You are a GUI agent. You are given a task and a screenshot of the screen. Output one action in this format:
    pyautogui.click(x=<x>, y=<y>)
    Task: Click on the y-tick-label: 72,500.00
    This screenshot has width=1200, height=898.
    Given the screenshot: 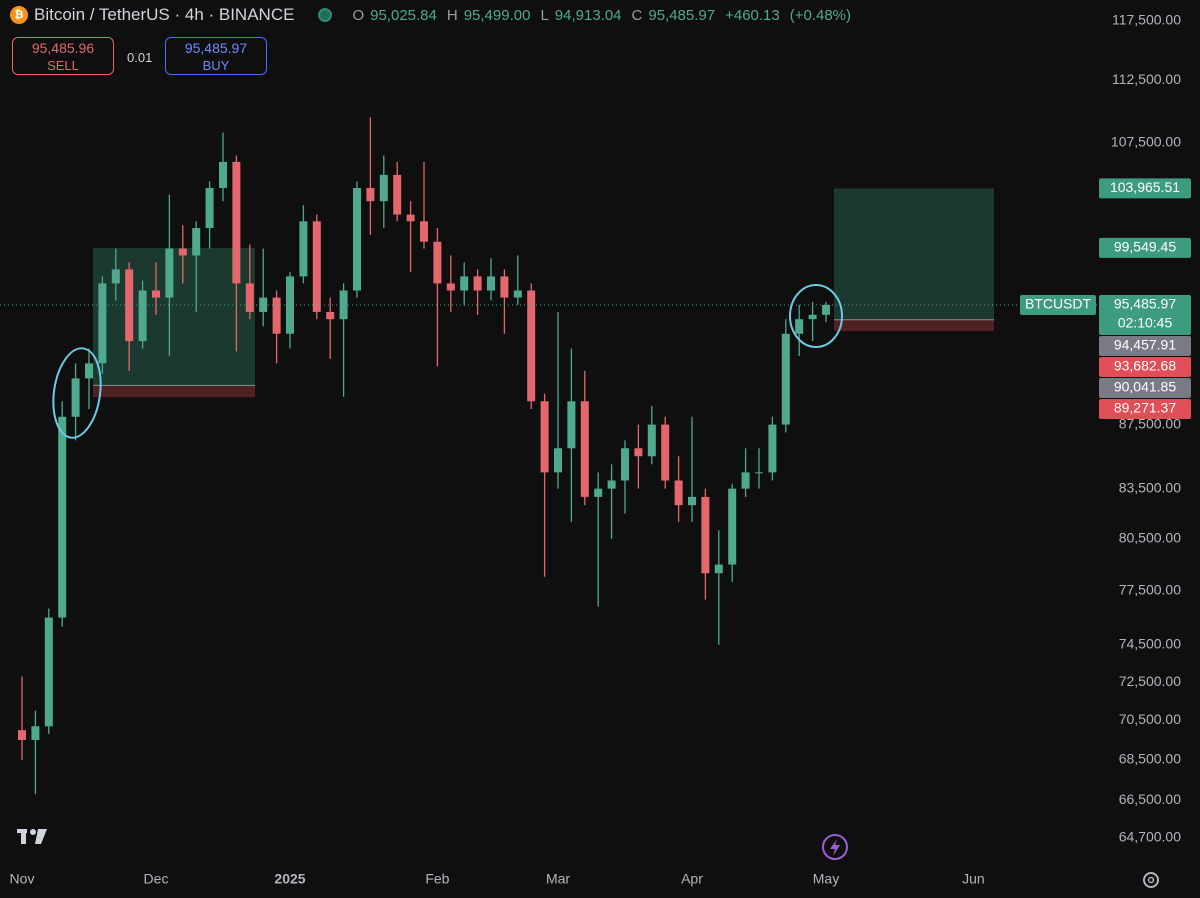 What is the action you would take?
    pyautogui.click(x=1150, y=681)
    